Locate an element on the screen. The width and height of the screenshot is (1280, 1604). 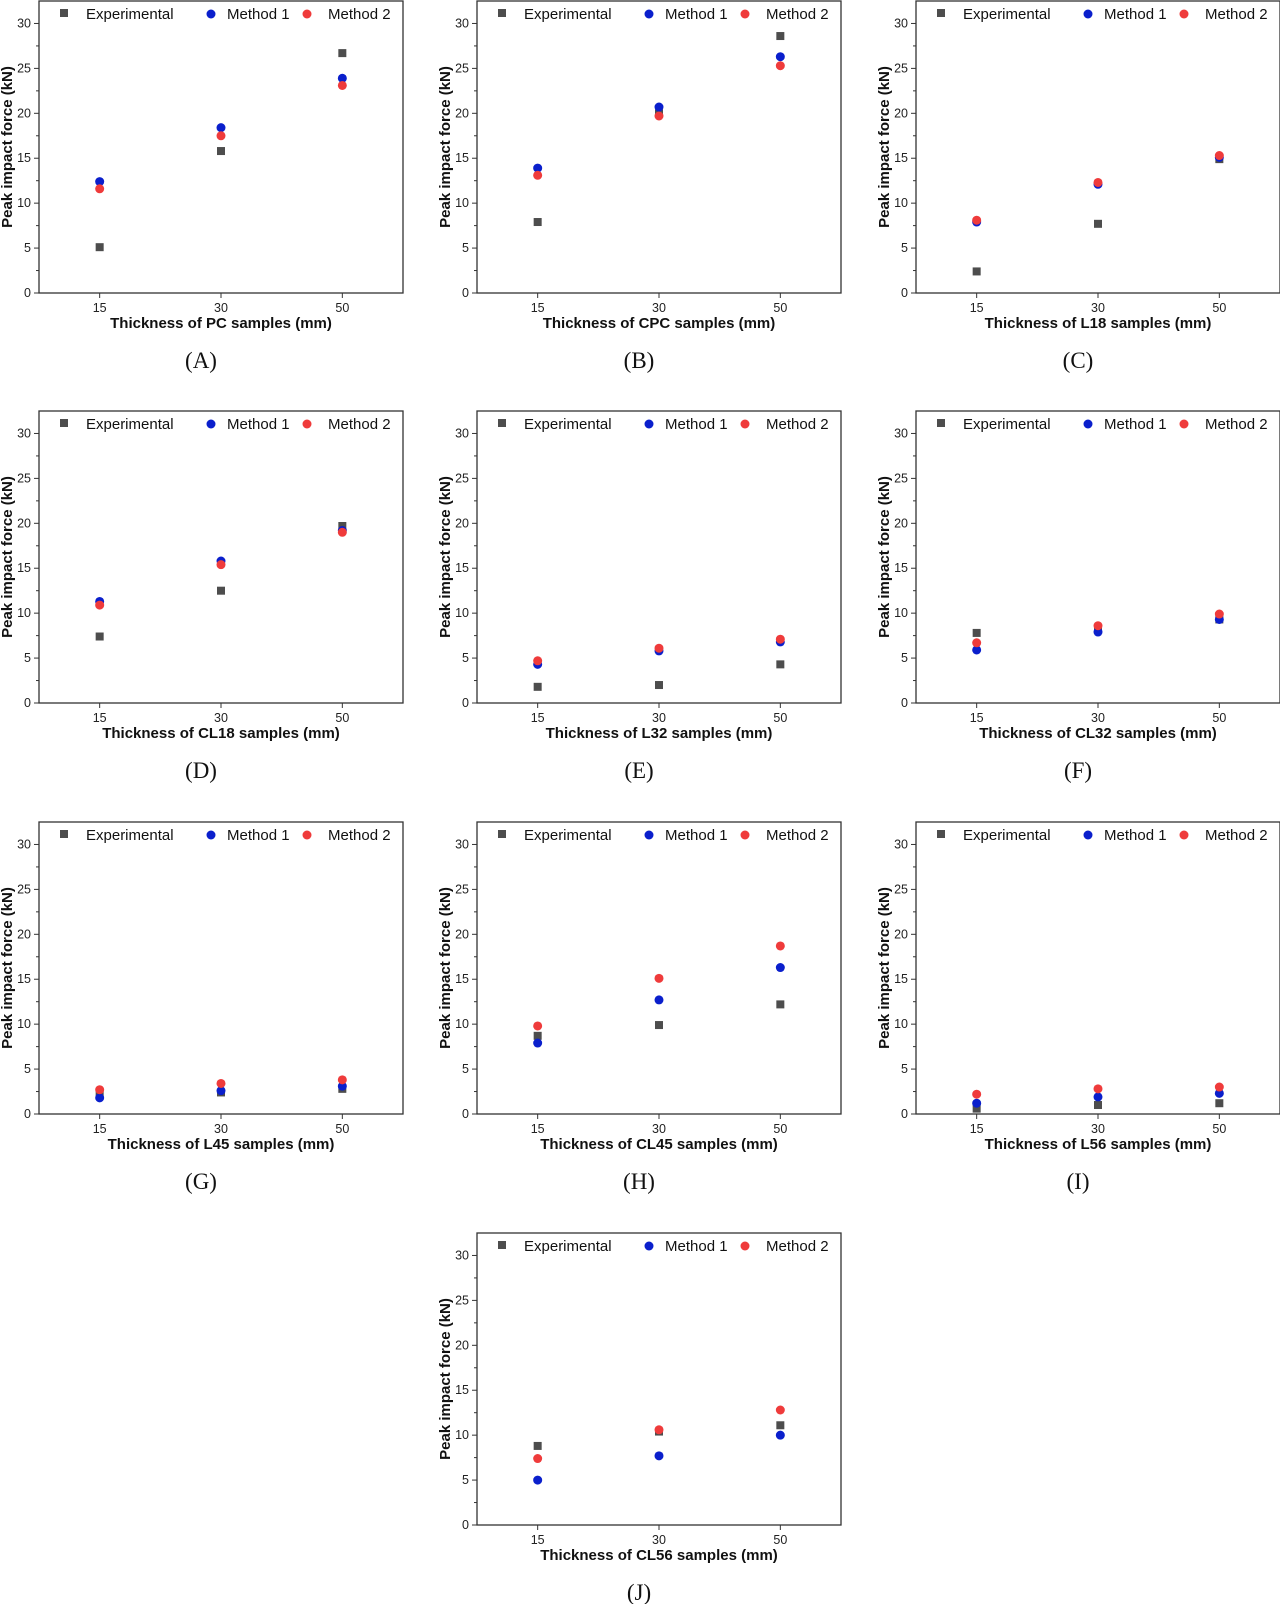
x-axis-label: Thickness of CL32 samples (mm) is located at coordinates (1098, 733).